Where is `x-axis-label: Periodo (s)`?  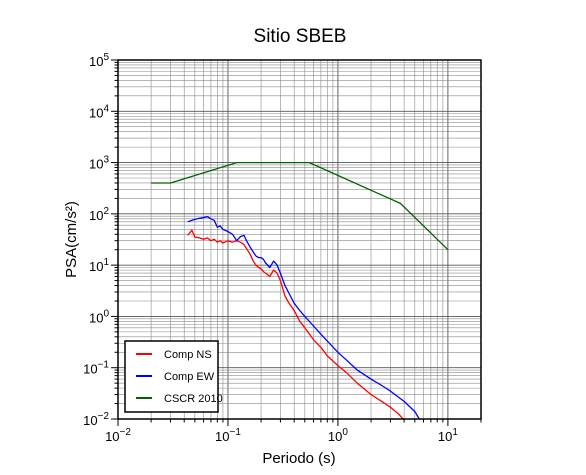 x-axis-label: Periodo (s) is located at coordinates (298, 458).